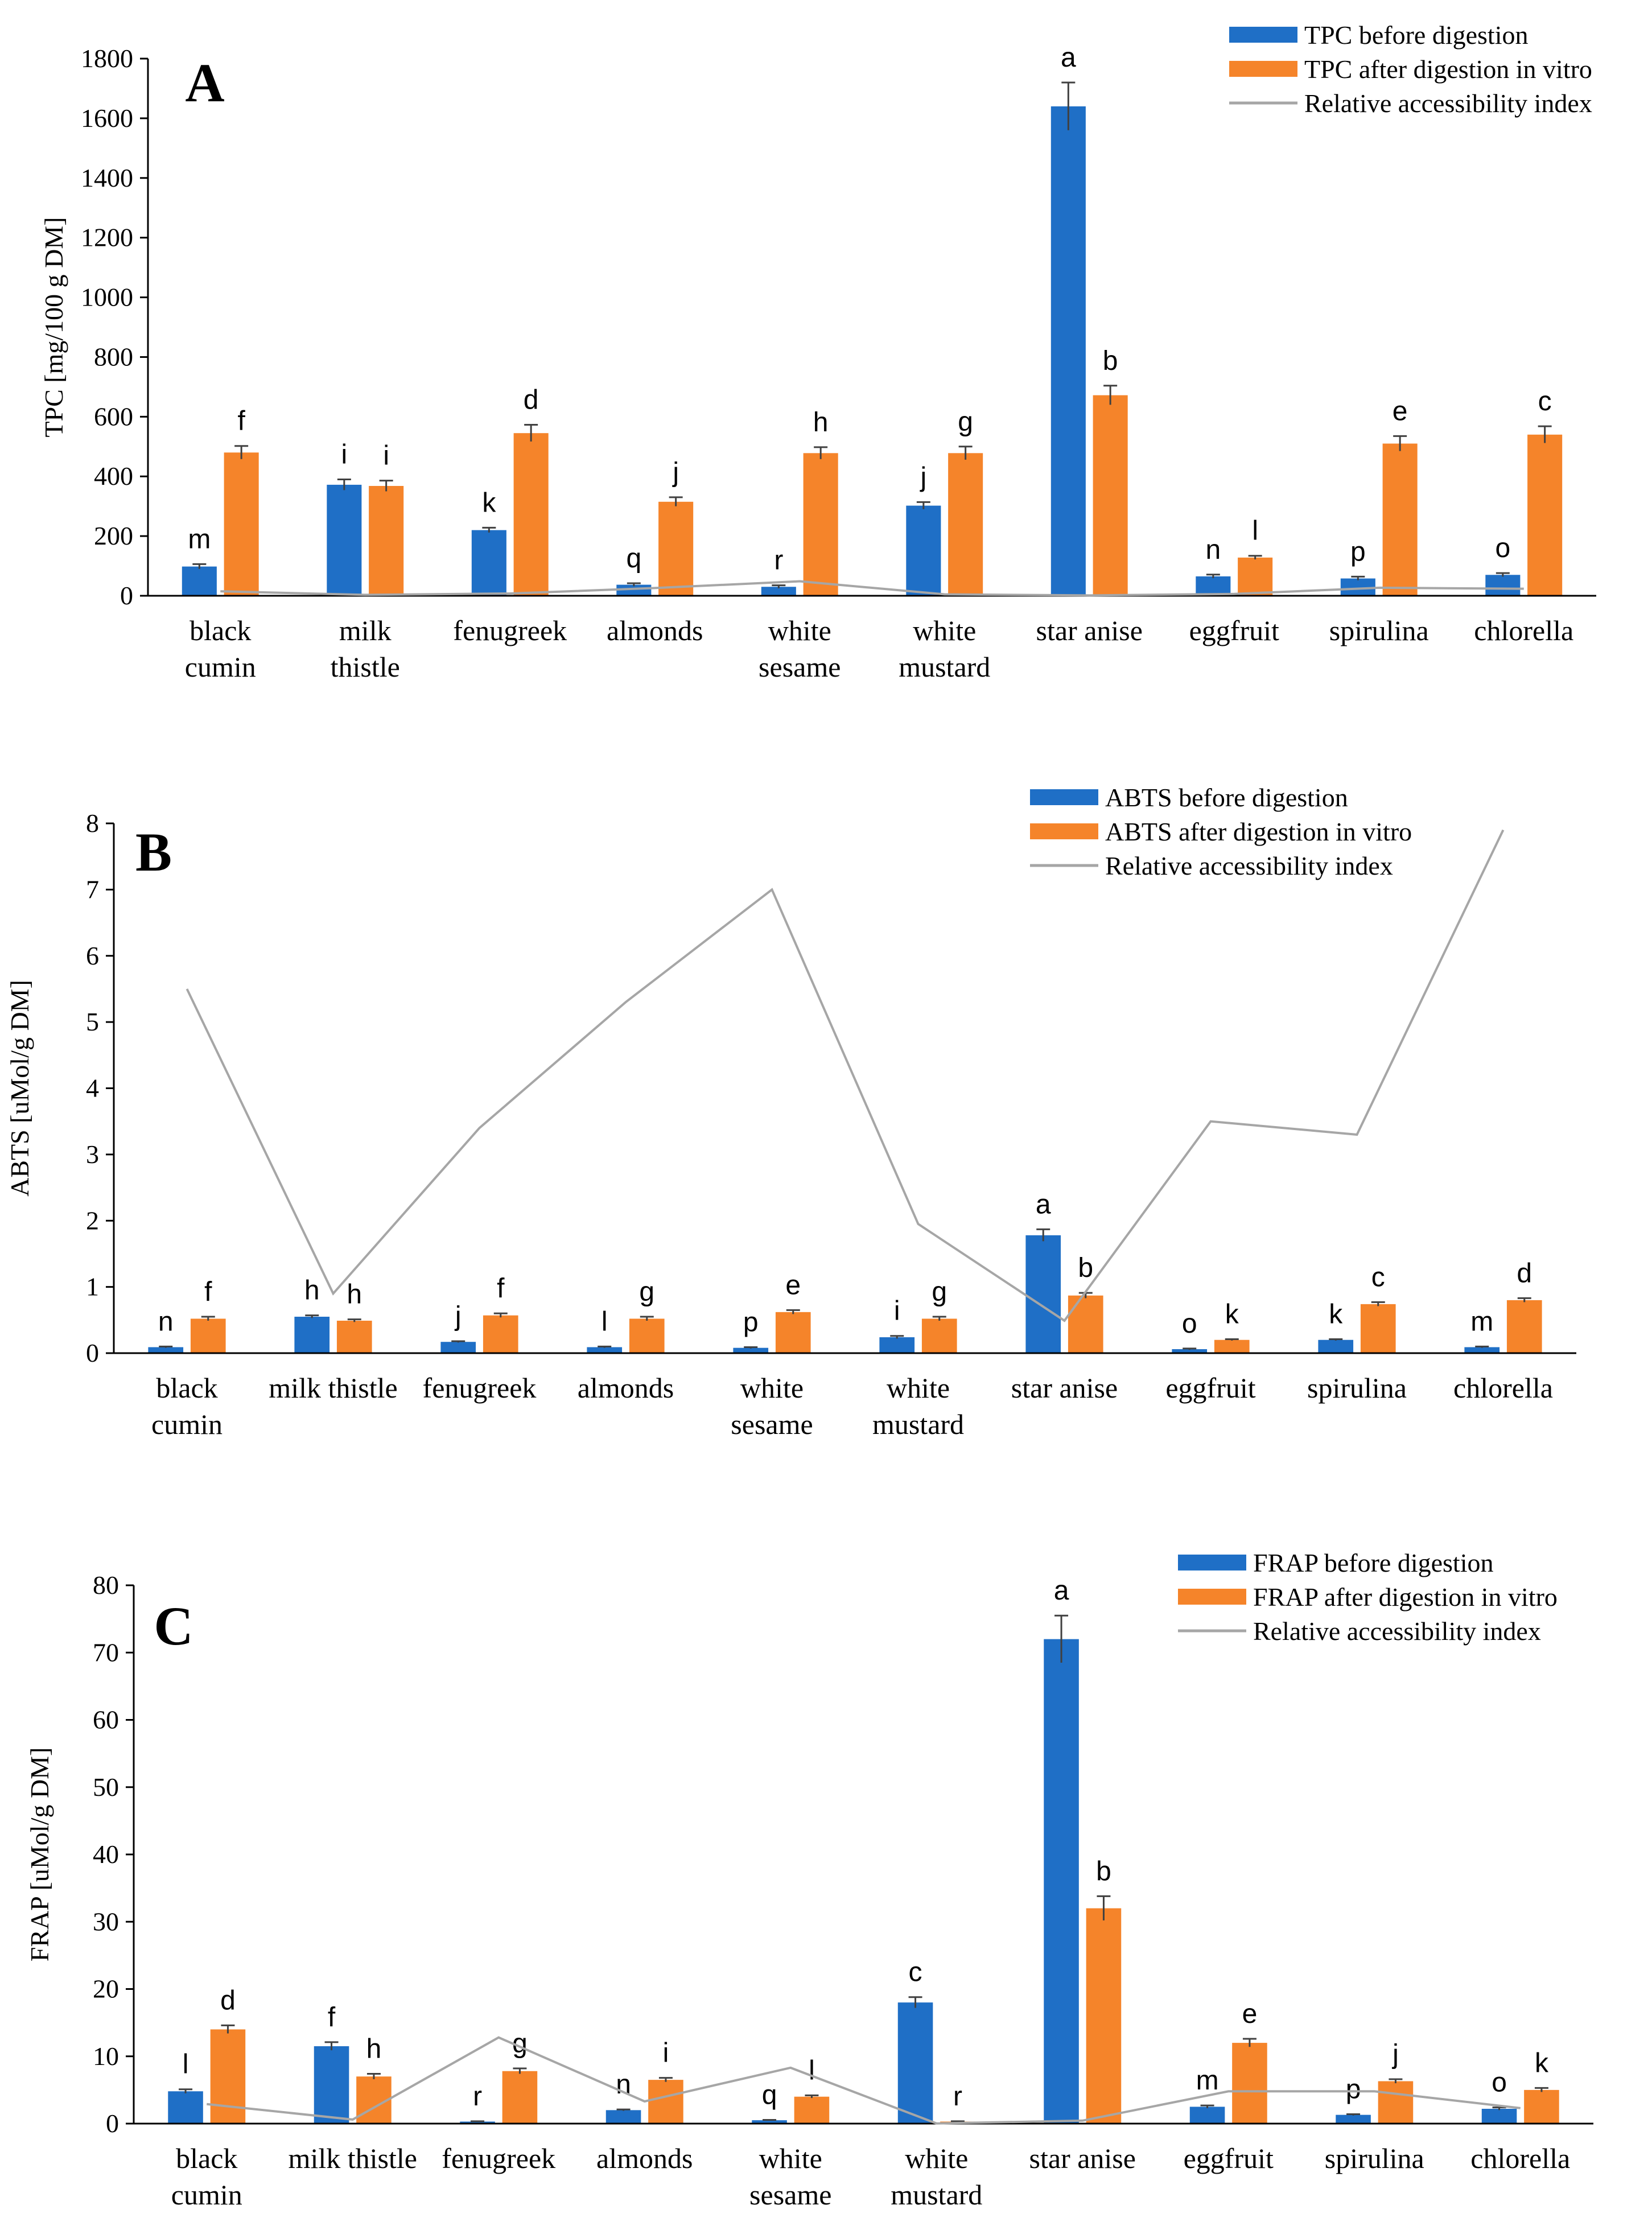  Describe the element at coordinates (772, 1424) in the screenshot. I see `category-label-line: sesame` at that location.